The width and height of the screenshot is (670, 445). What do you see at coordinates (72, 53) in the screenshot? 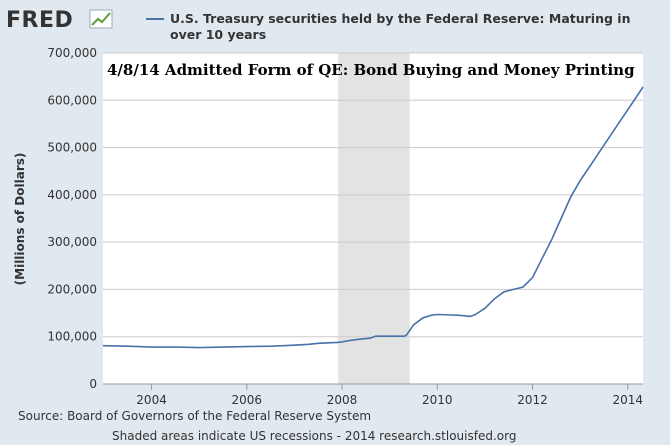
I see `y-tick-label: 700,000` at bounding box center [72, 53].